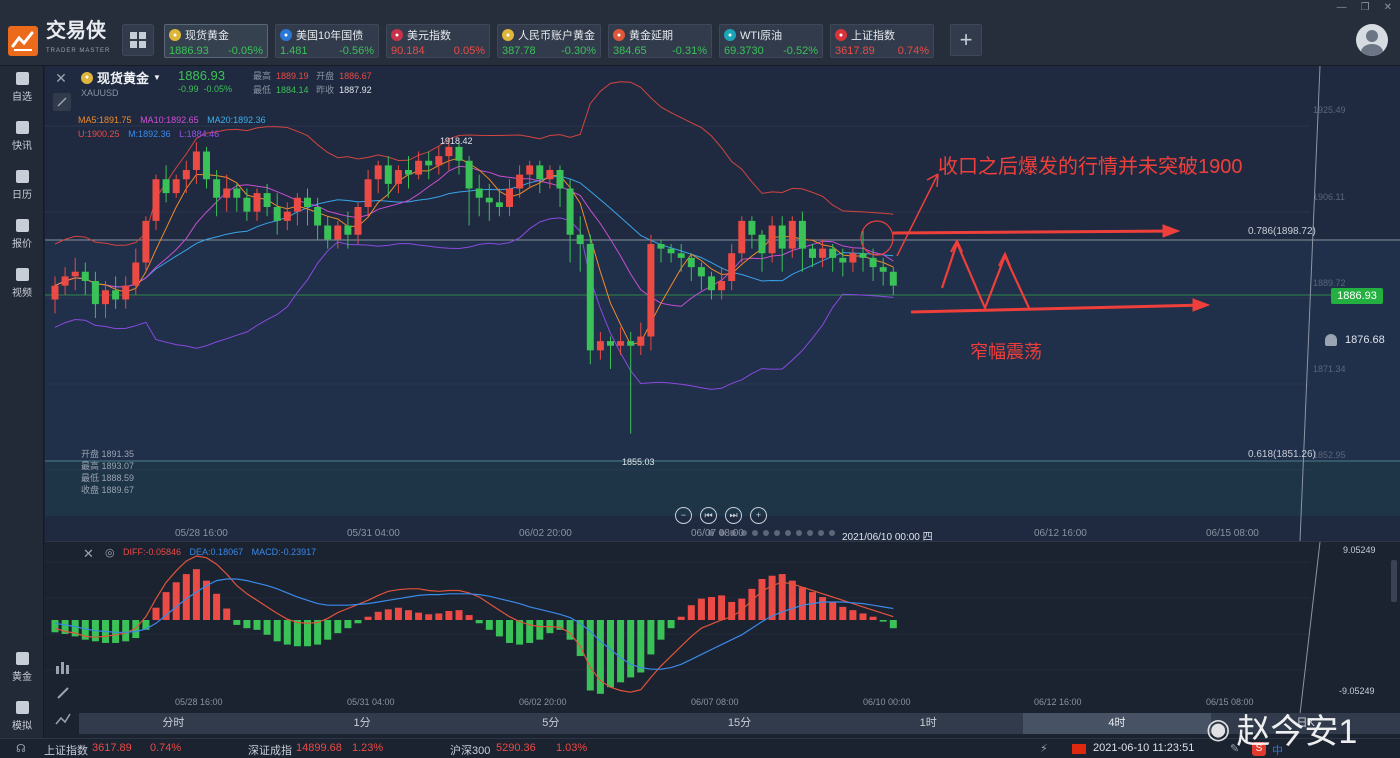 This screenshot has width=1400, height=758. Describe the element at coordinates (758, 515) in the screenshot. I see `zoom-in-icon: +` at that location.